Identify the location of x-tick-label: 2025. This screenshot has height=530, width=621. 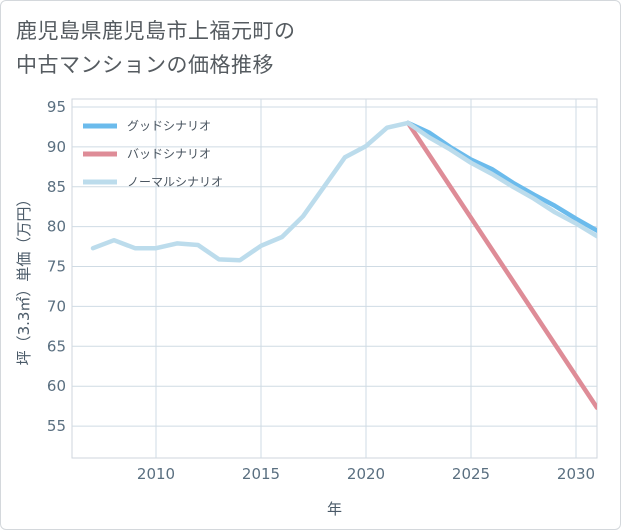
(471, 474).